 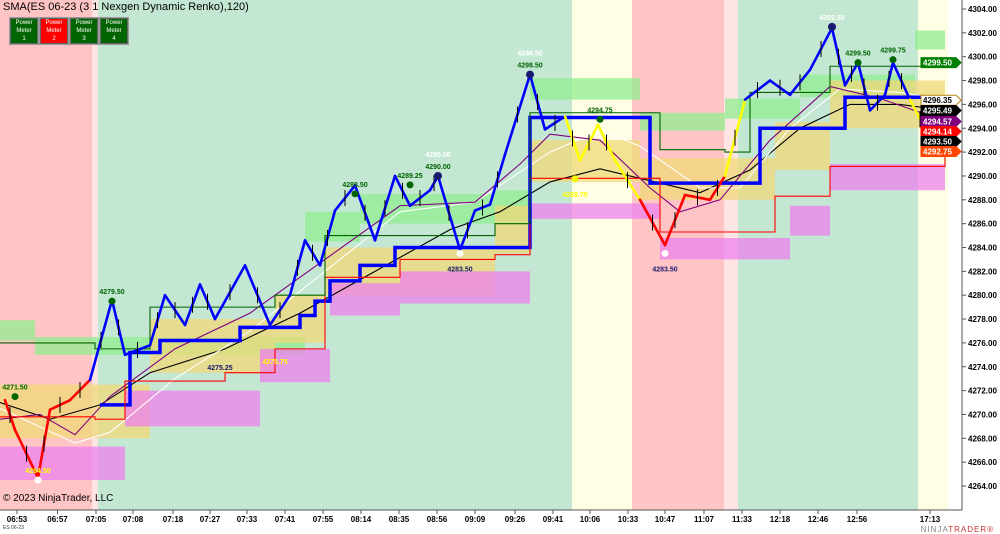 What do you see at coordinates (982, 462) in the screenshot?
I see `y-tick-label: 4266.00` at bounding box center [982, 462].